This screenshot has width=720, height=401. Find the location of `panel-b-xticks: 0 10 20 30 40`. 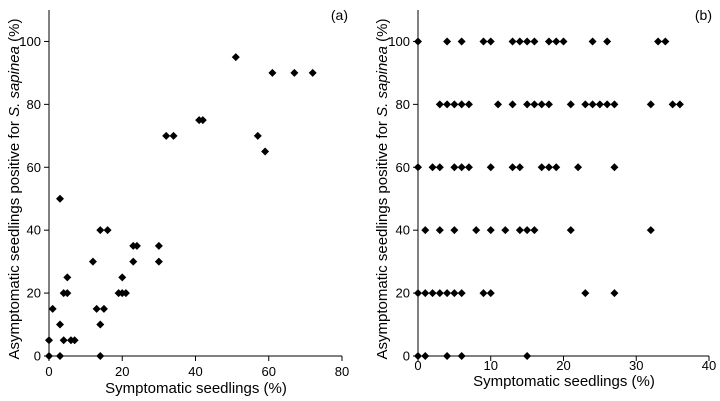

panel-b-xticks: 0 10 20 30 40 is located at coordinates (565, 364).